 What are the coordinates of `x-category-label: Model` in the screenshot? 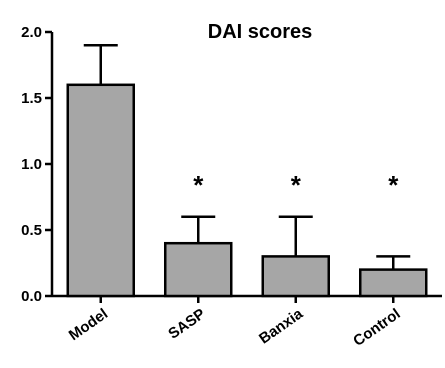 It's located at (88, 324).